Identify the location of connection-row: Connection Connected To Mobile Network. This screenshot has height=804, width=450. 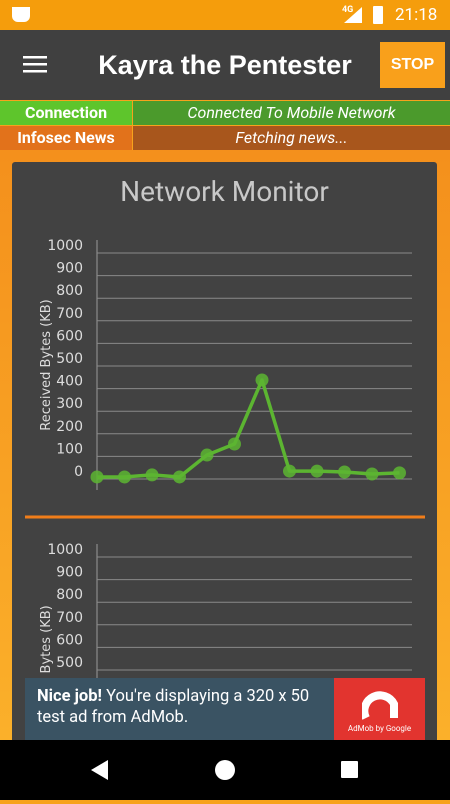
(225, 113).